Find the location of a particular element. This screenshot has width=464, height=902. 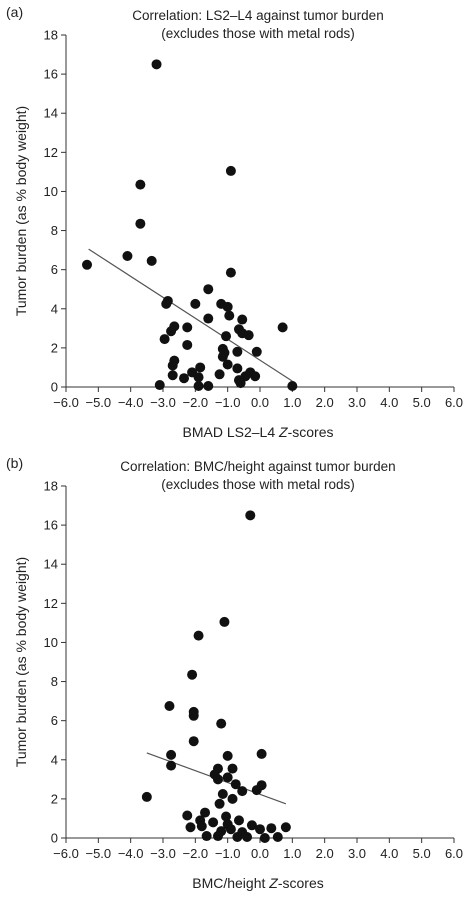

x-tick-label: 3.0 is located at coordinates (357, 853).